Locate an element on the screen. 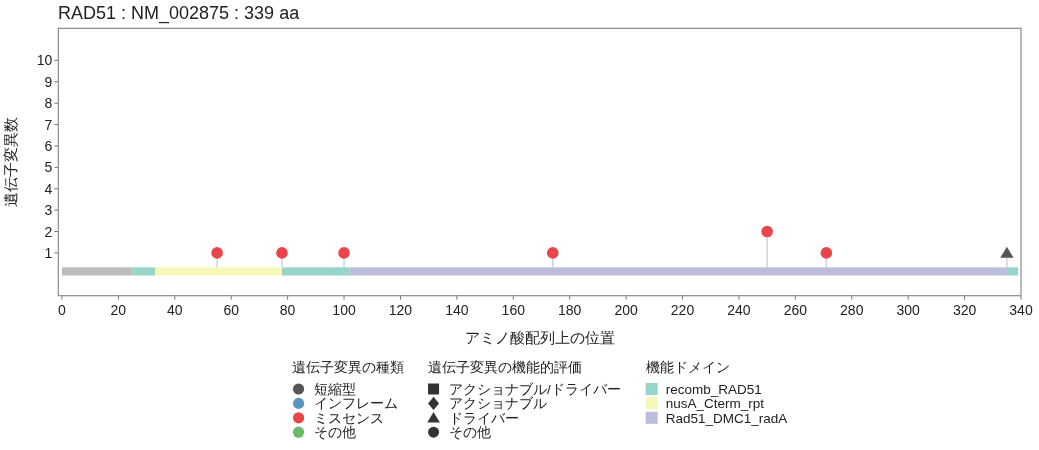  x-tick-label: 40 is located at coordinates (175, 309).